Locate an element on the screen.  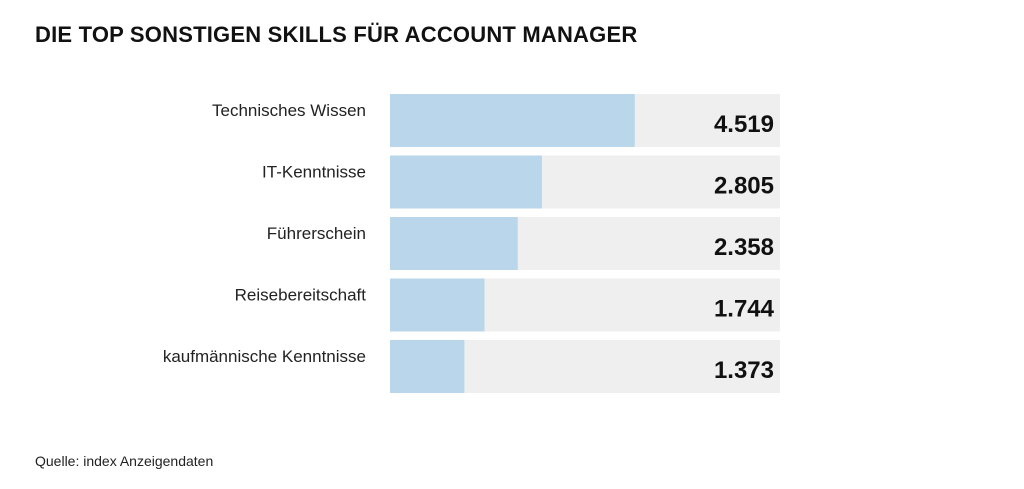
category-label: Führerschein is located at coordinates (316, 233).